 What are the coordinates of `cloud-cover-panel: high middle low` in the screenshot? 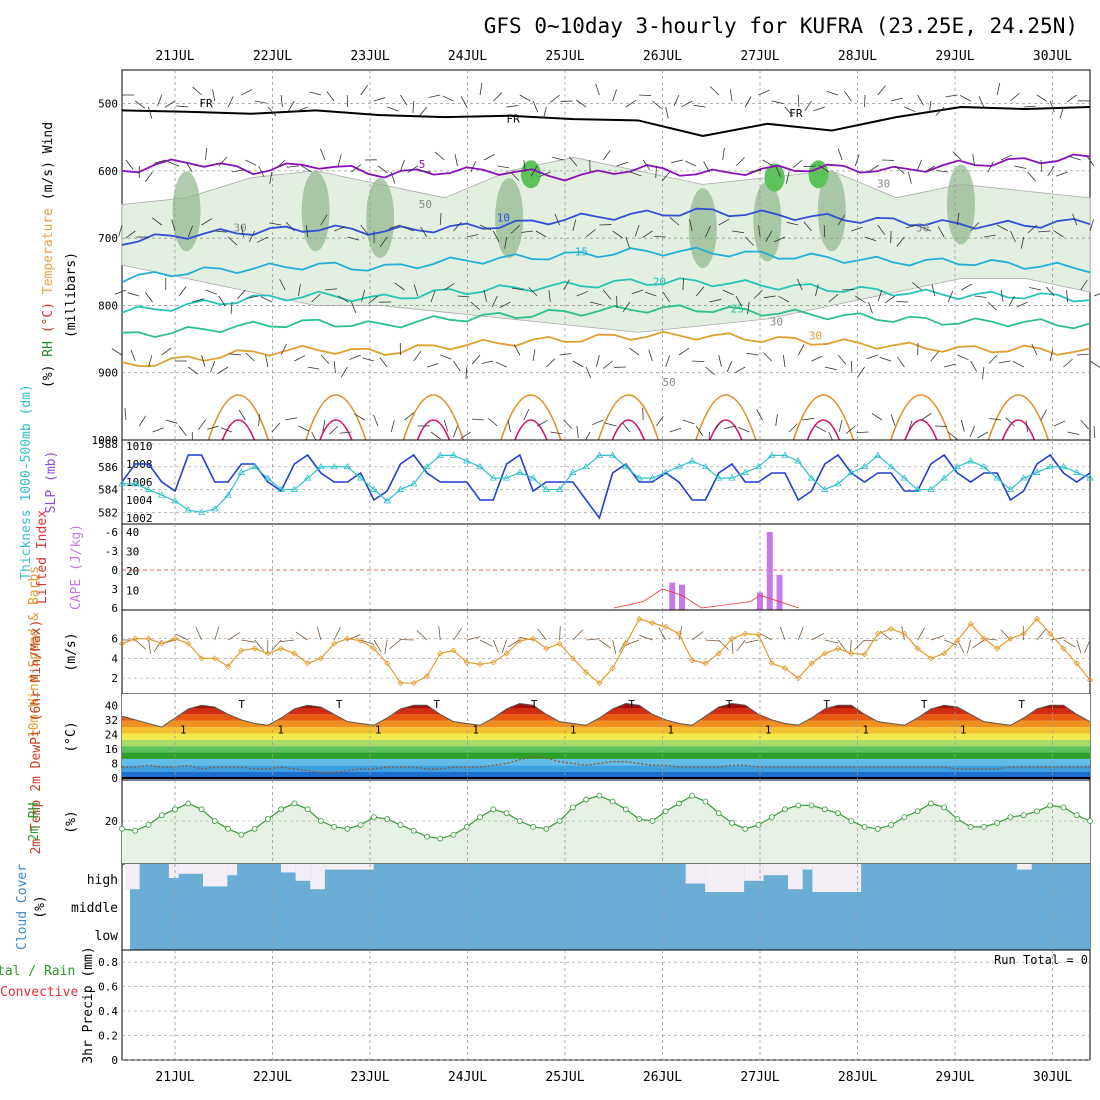 It's located at (581, 907).